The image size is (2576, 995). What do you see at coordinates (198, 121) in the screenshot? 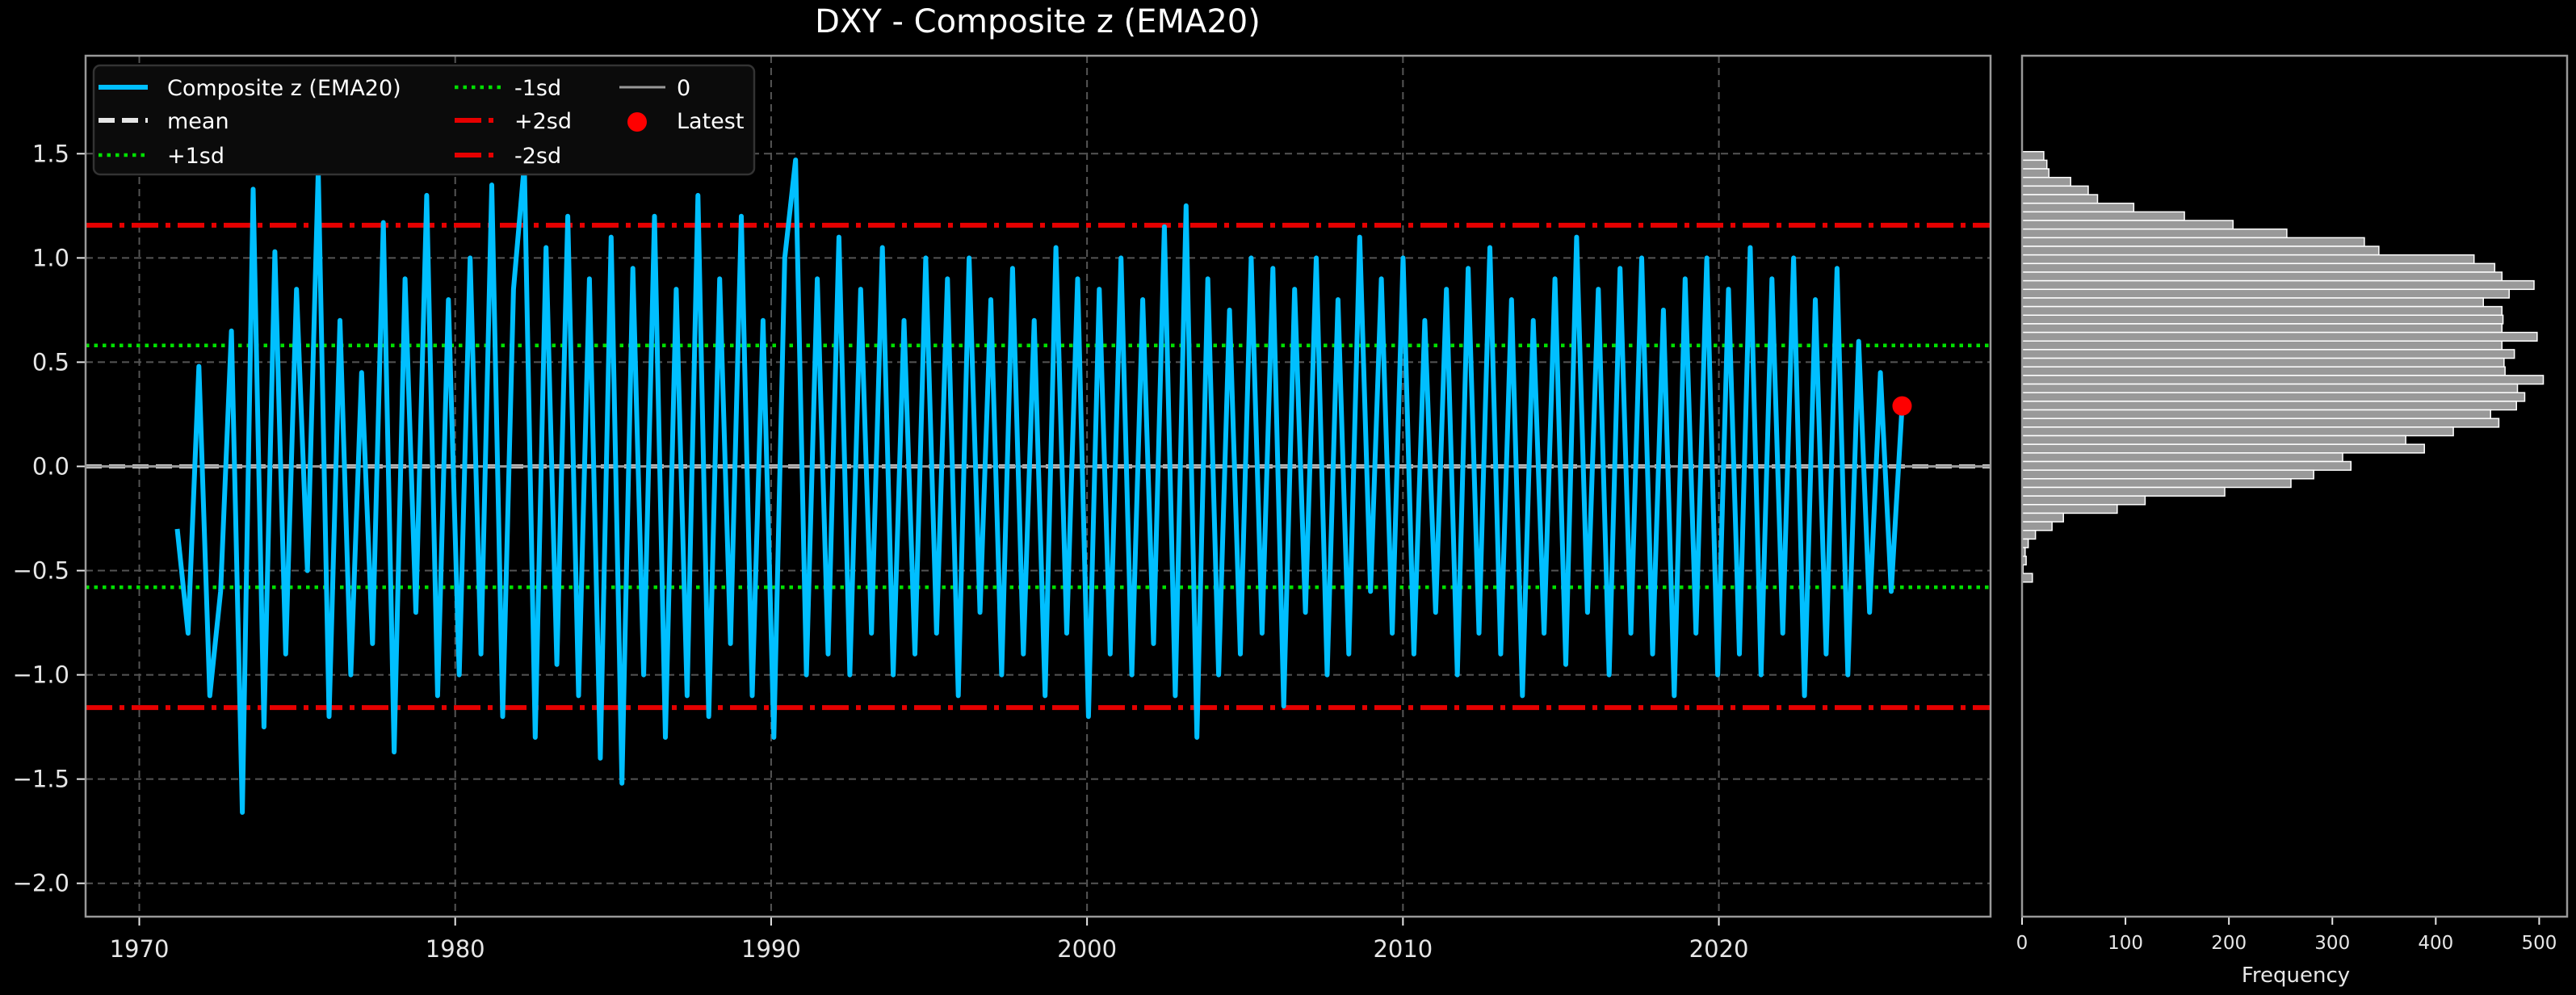
I see `legend-label-mean: mean` at bounding box center [198, 121].